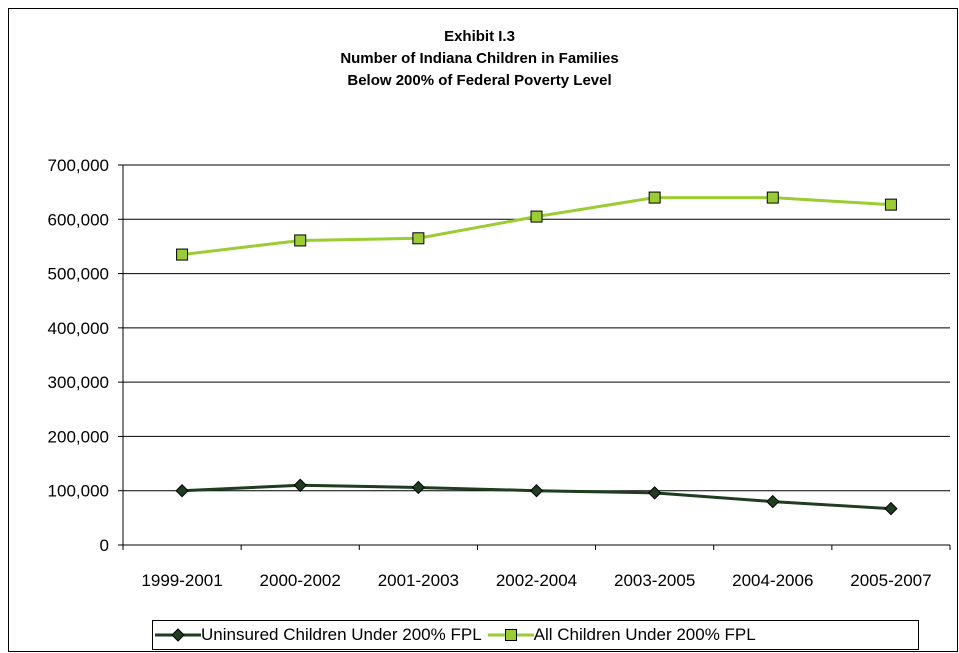 Image resolution: width=959 pixels, height=653 pixels. I want to click on legend-label-all: All Children Under 200% FPL, so click(644, 634).